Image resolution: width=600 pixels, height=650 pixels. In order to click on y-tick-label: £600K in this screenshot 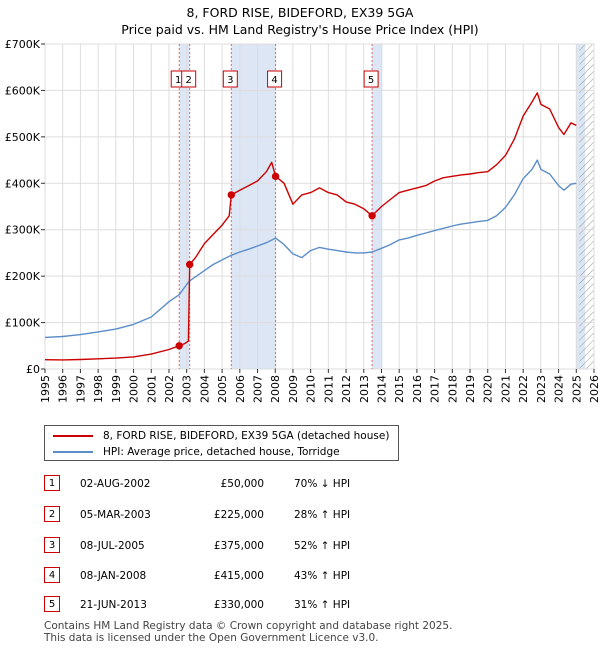, I will do `click(23, 90)`.